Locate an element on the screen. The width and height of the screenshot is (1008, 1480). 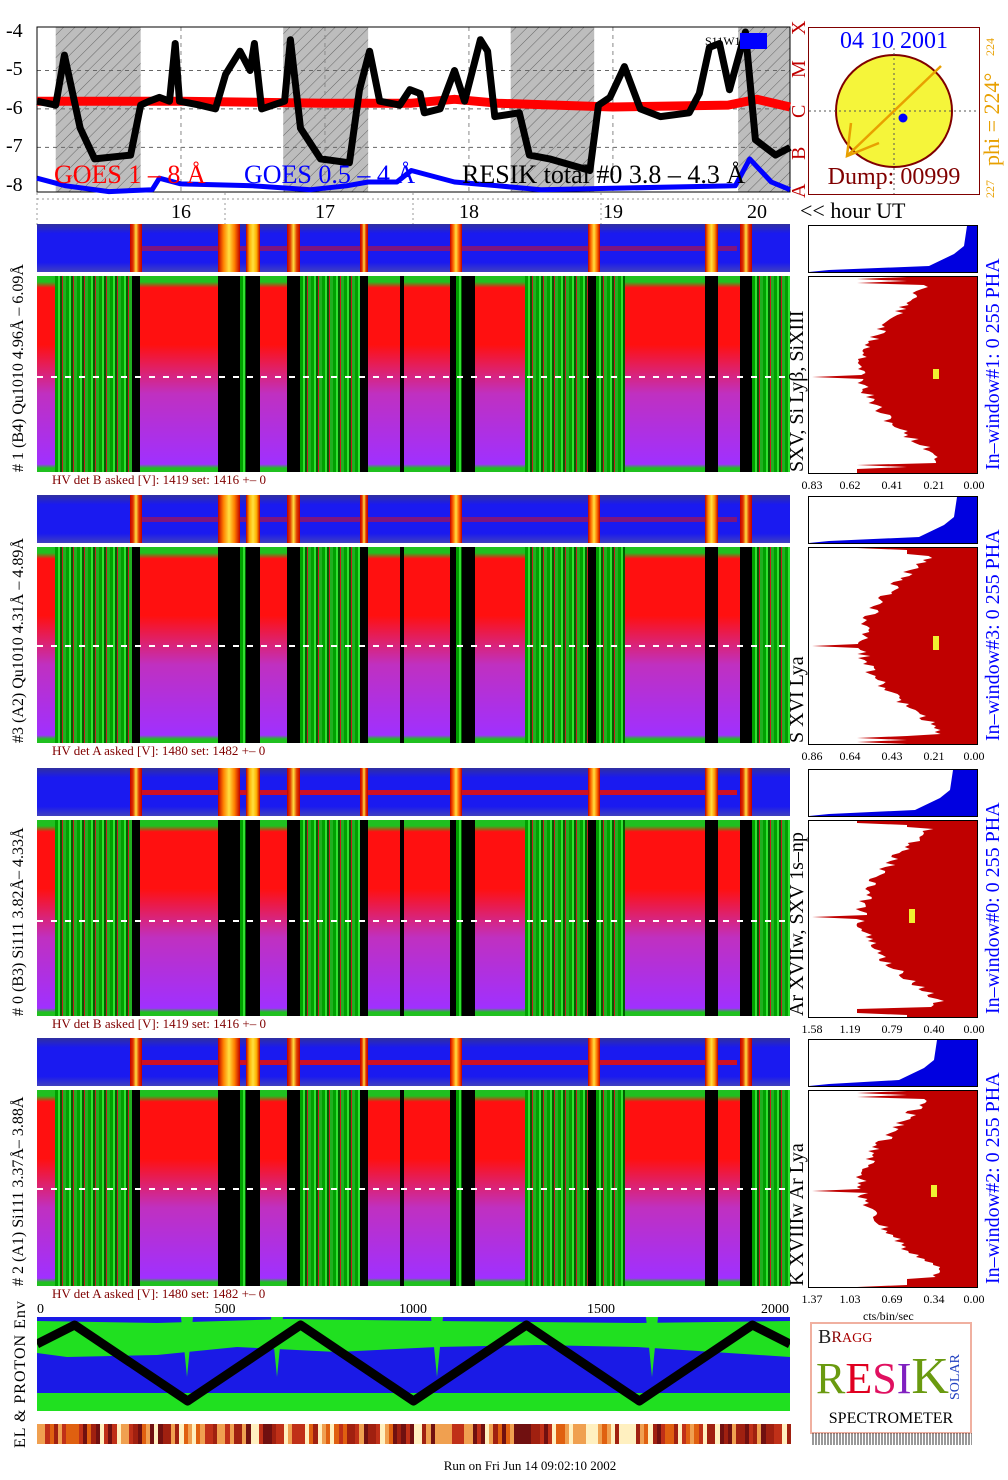
env-label: EL & PROTON Env is located at coordinates (20, 1374).